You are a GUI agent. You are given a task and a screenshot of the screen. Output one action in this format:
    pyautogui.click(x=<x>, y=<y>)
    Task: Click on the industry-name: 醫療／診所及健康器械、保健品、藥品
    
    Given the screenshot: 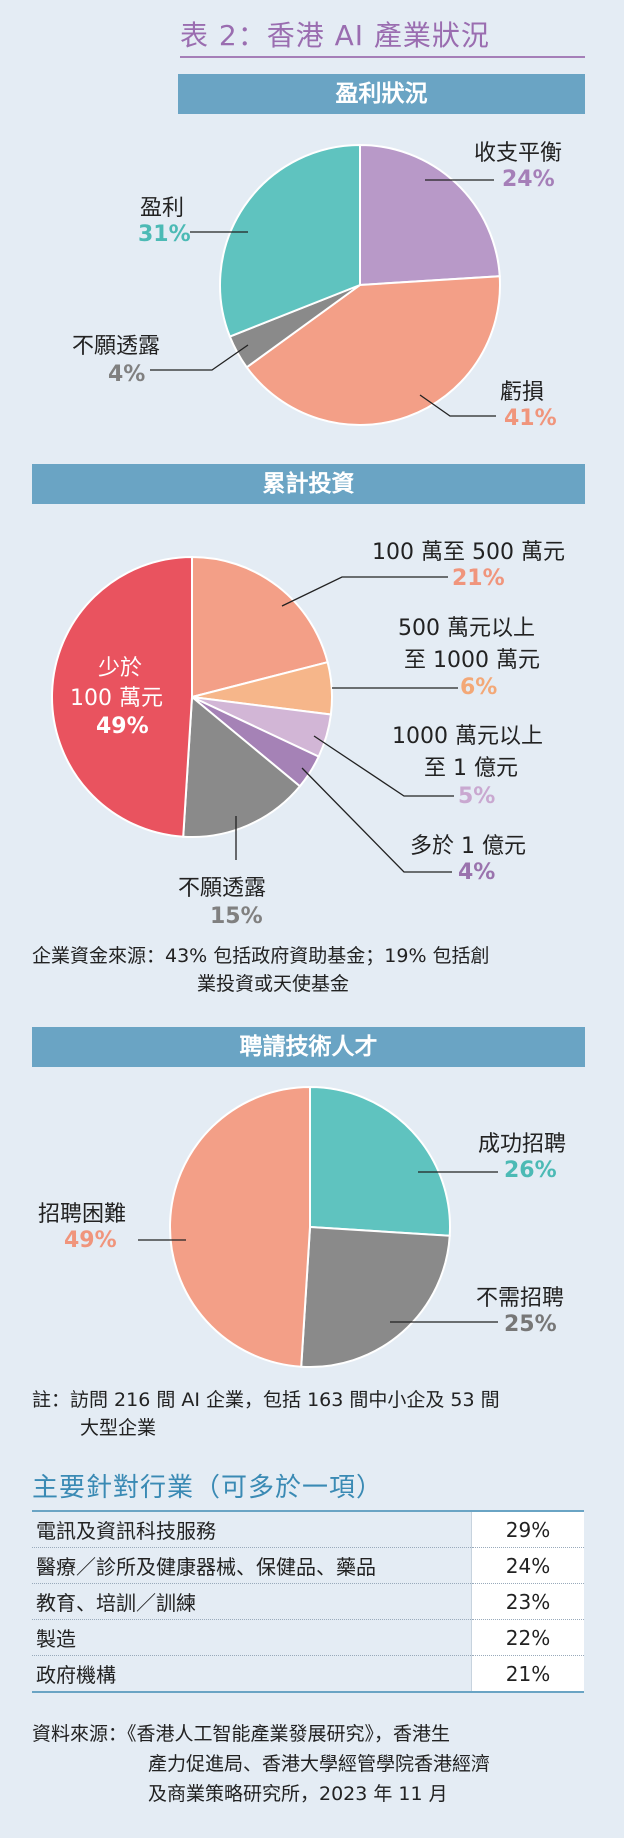 What is the action you would take?
    pyautogui.click(x=252, y=1565)
    